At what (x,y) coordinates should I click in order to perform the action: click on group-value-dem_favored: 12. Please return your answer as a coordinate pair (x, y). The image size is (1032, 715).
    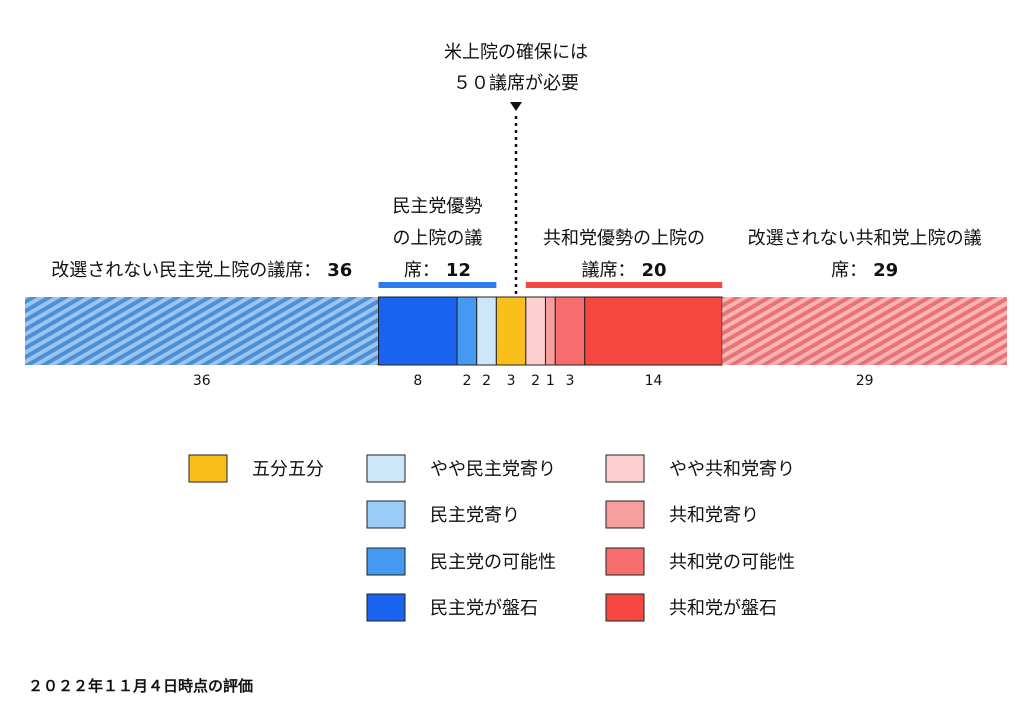
    Looking at the image, I should click on (458, 270).